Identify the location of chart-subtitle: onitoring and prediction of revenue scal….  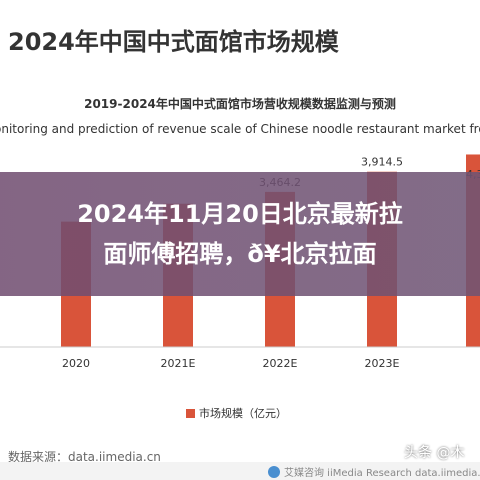
(240, 129).